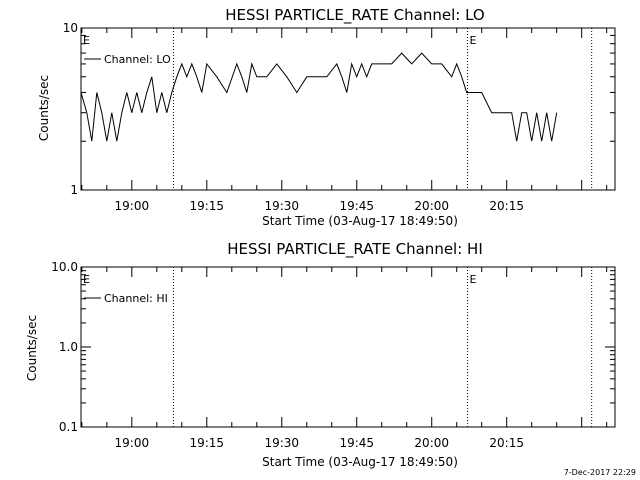  Describe the element at coordinates (600, 472) in the screenshot. I see `footer-timestamp: 7-Dec-2017 22:29` at that location.